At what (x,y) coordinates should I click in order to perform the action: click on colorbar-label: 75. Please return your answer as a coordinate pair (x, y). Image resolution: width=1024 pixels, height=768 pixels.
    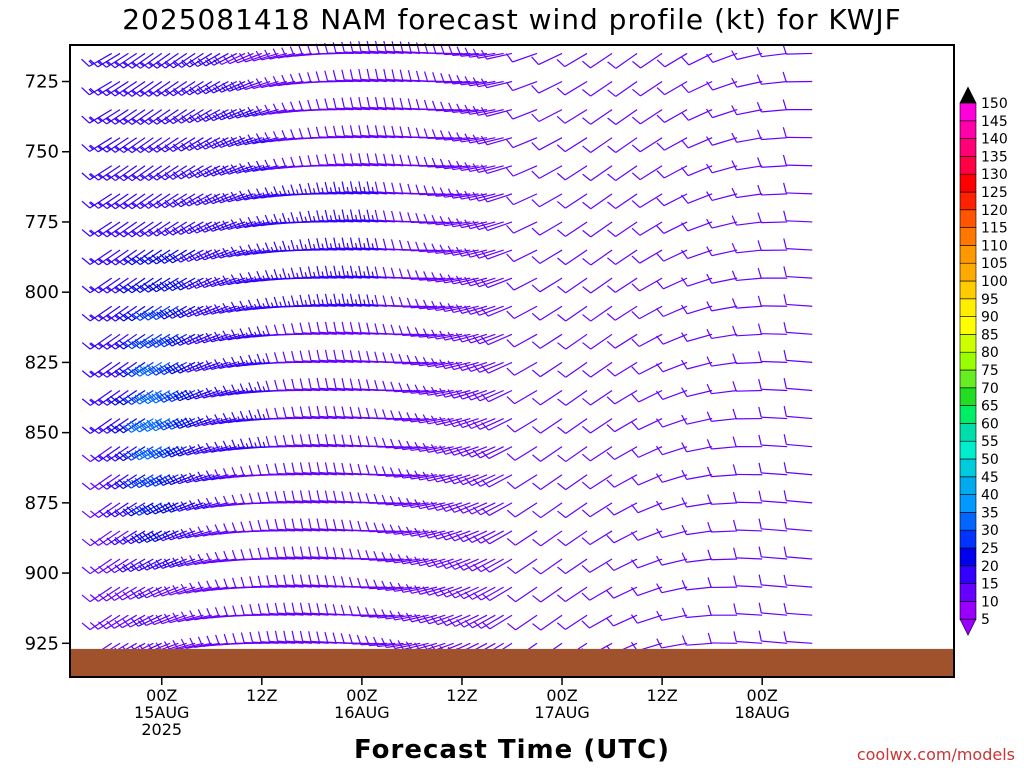
    Looking at the image, I should click on (990, 371).